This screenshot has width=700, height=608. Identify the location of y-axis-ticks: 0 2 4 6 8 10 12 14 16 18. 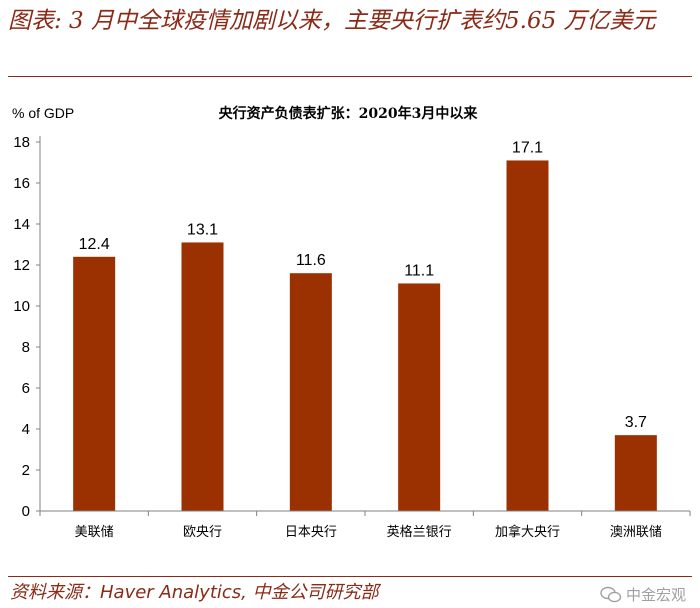
(26, 327).